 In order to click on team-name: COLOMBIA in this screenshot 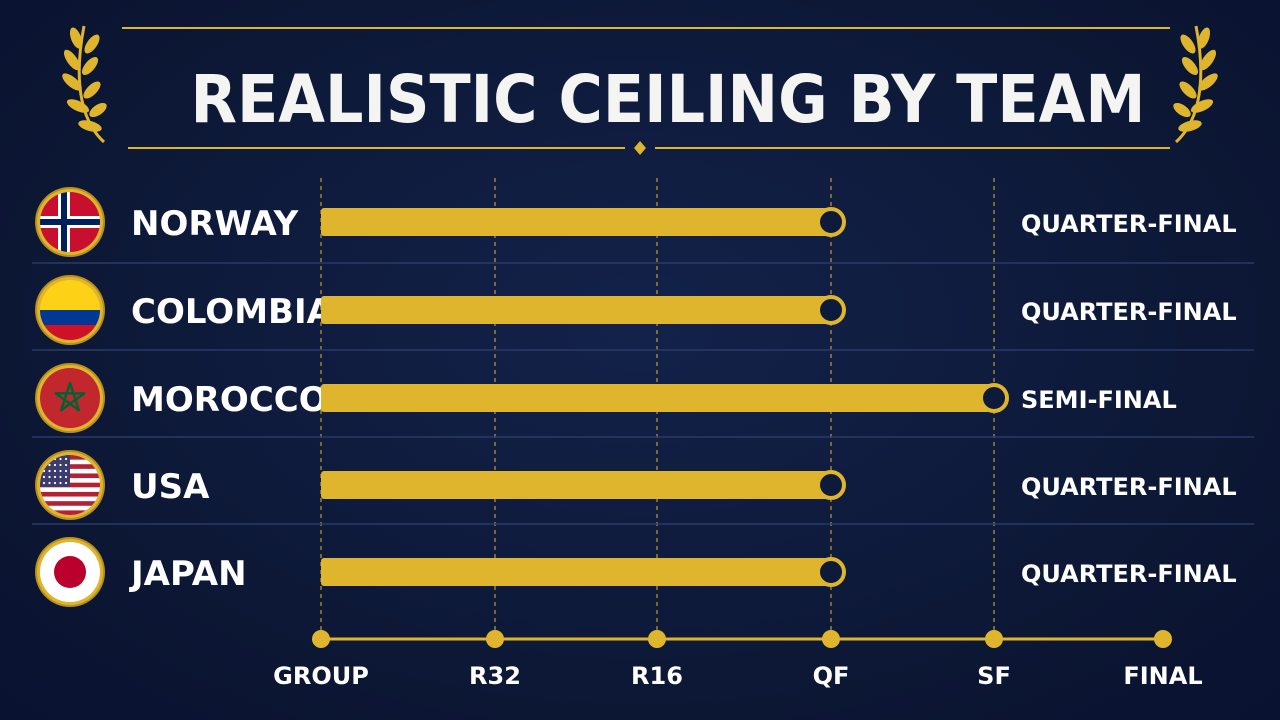, I will do `click(232, 312)`.